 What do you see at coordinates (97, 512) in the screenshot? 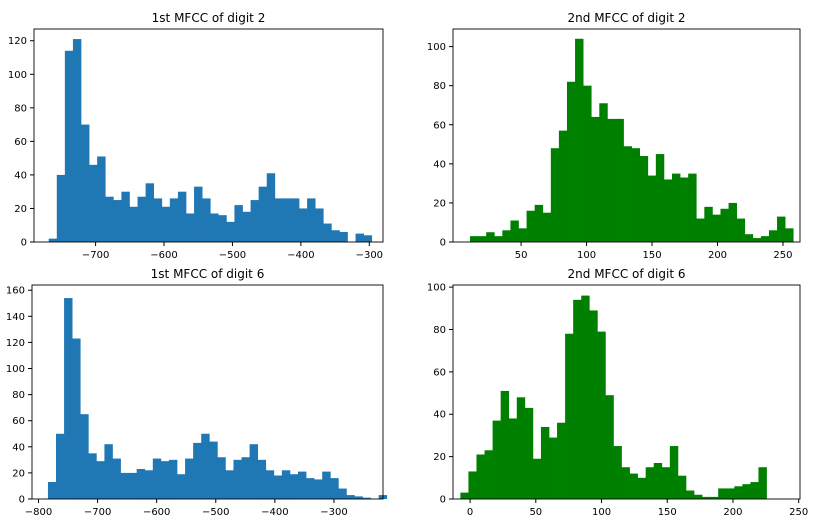
I see `x-tick-label: −700` at bounding box center [97, 512].